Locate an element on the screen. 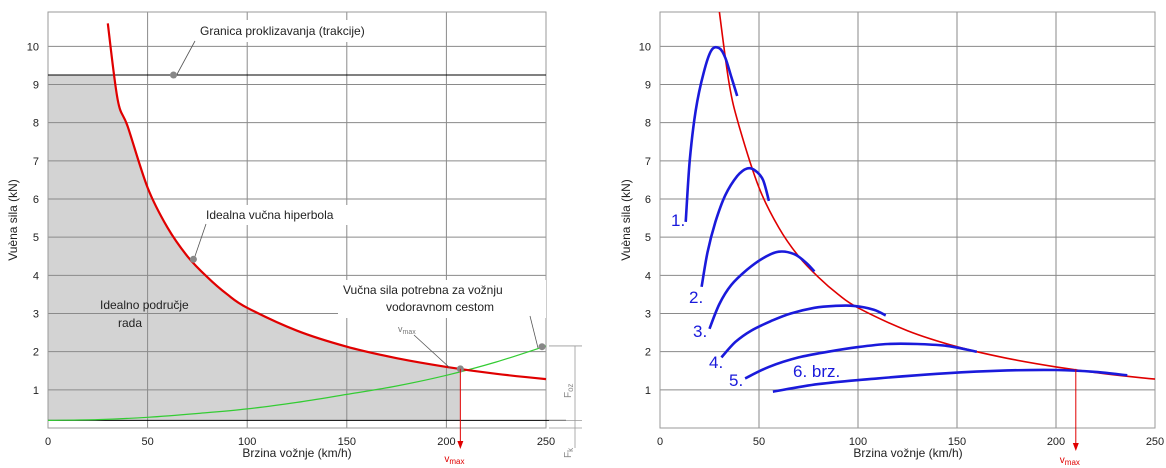  traction-label-box is located at coordinates (290, 31).